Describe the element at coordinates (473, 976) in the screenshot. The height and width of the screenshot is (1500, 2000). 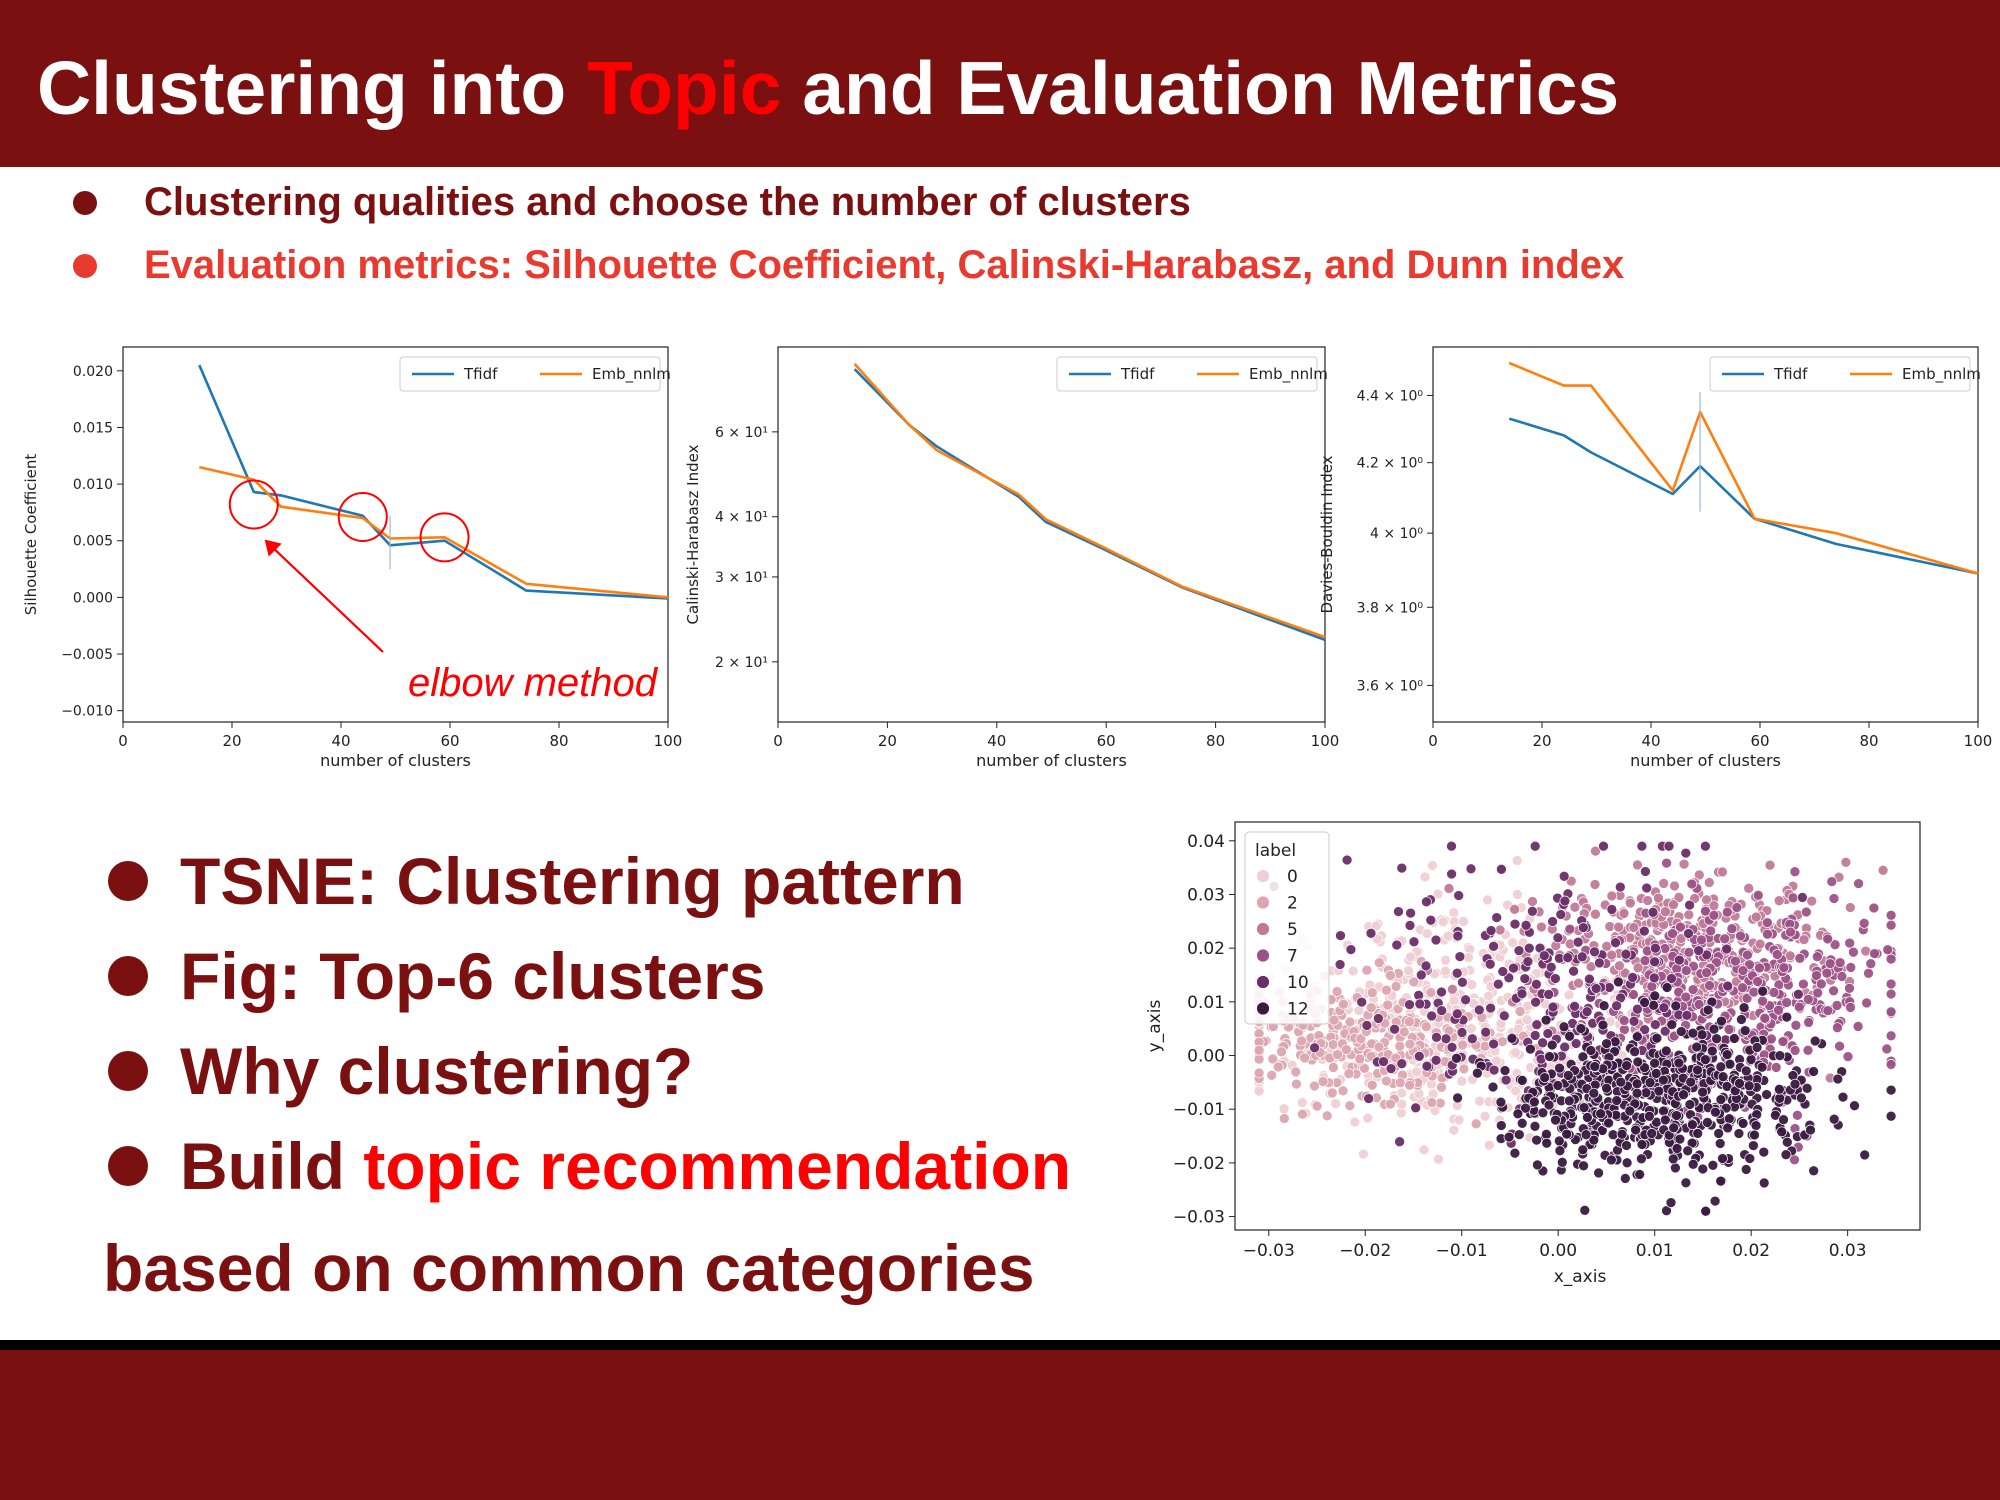
I see `bullet-text: Fig: Top-6 clusters` at that location.